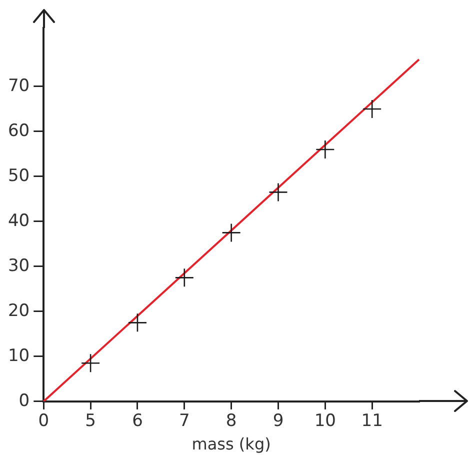 The width and height of the screenshot is (471, 455). Describe the element at coordinates (231, 421) in the screenshot. I see `x-tick-label: 8` at that location.